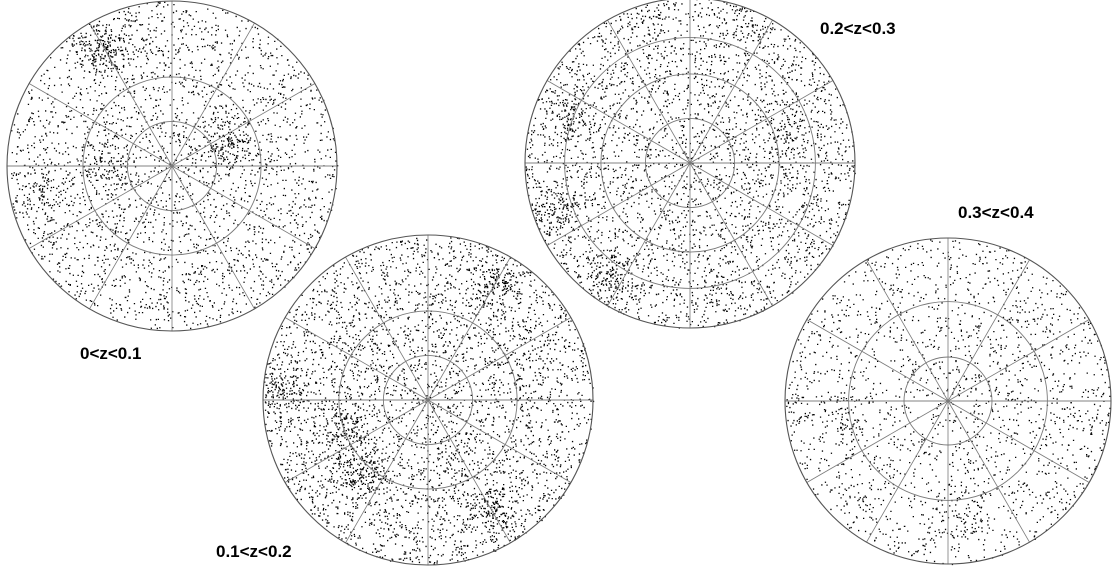  Describe the element at coordinates (111, 353) in the screenshot. I see `redshift-label-0: 0<z<0.1` at that location.